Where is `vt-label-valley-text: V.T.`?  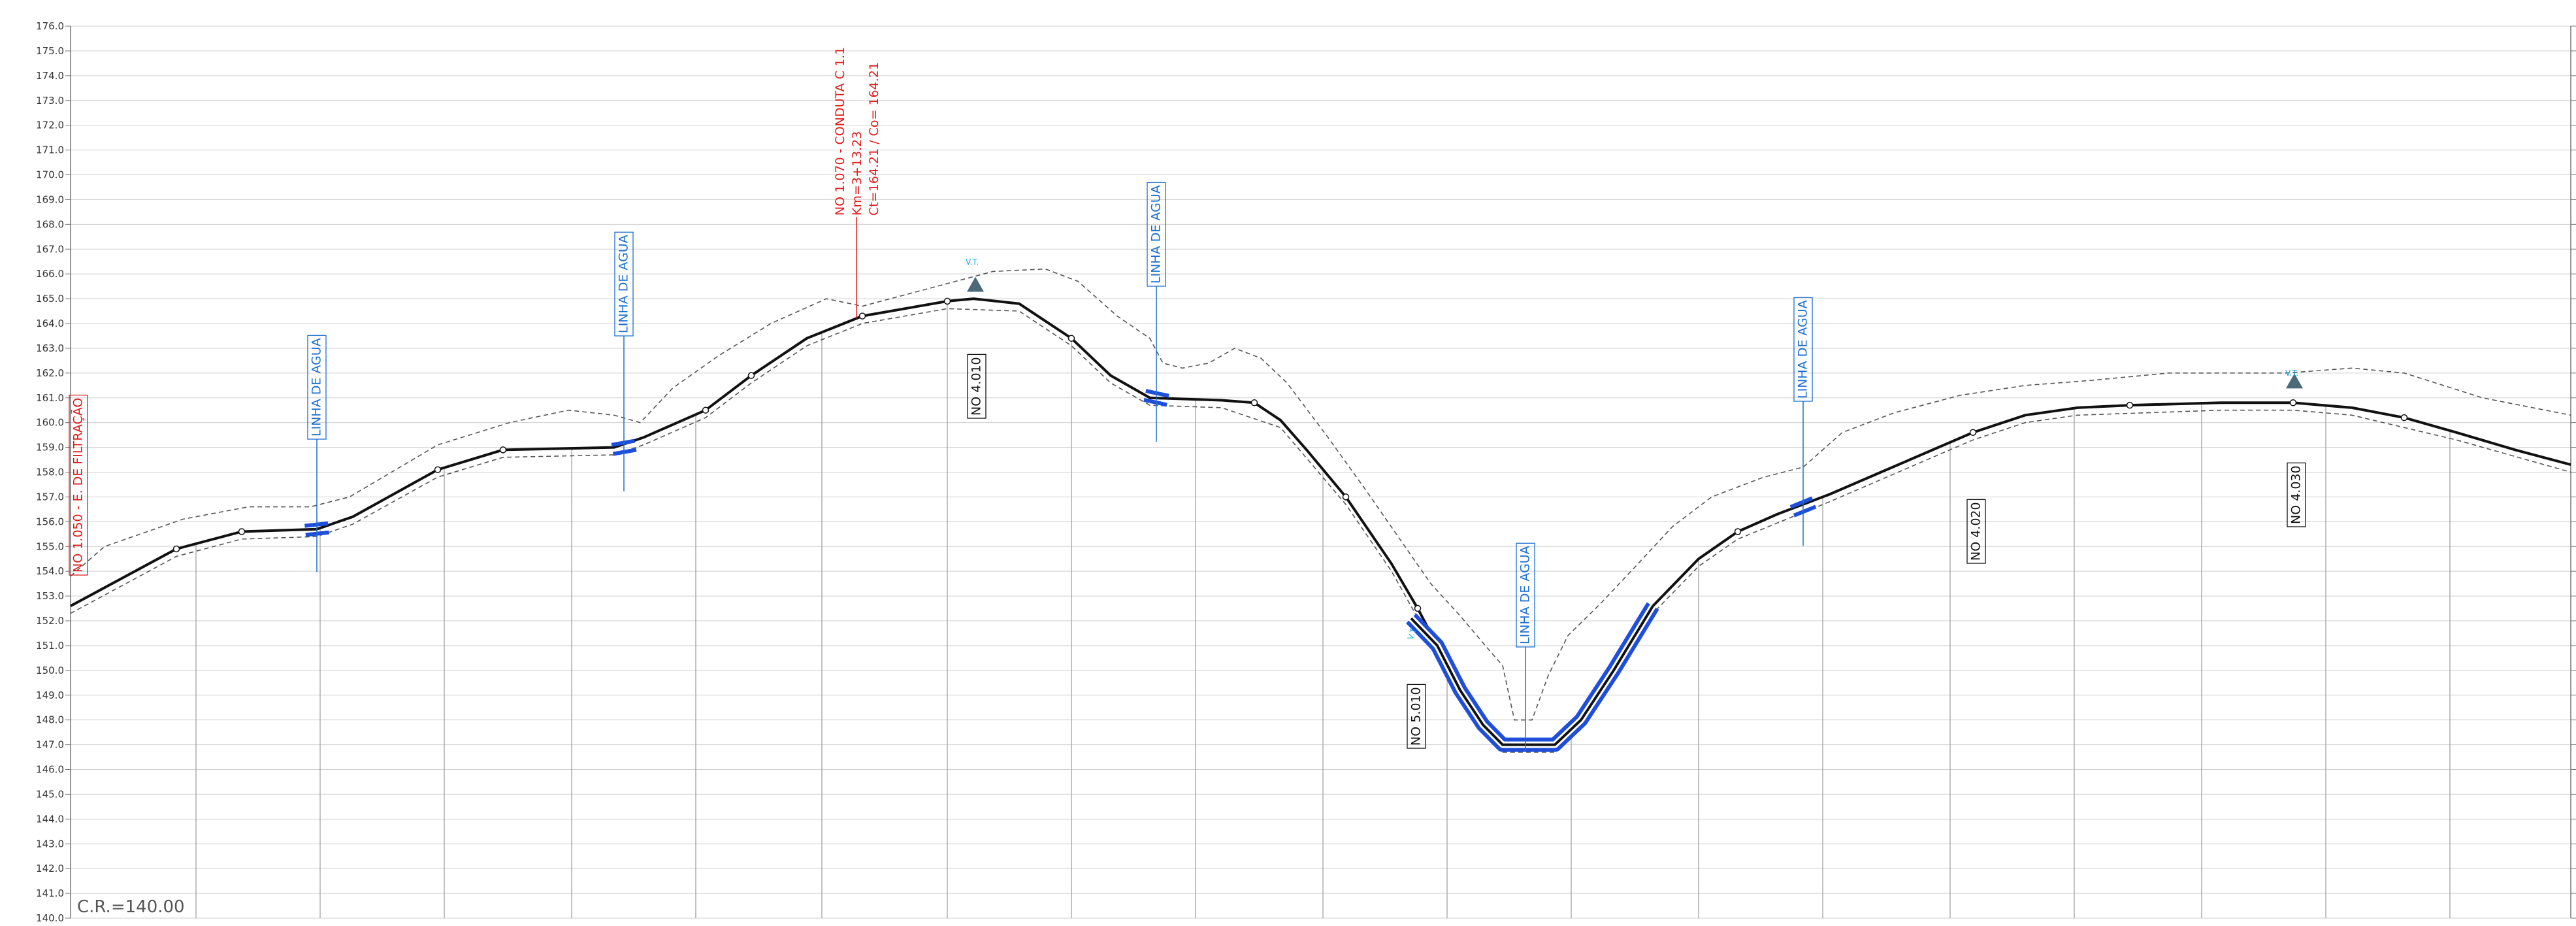 vt-label-valley-text: V.T. is located at coordinates (1412, 633).